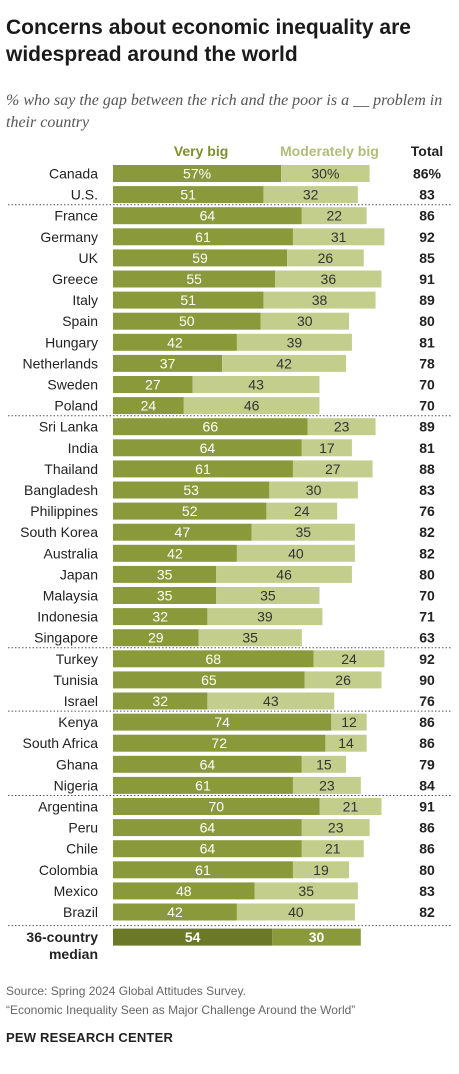  What do you see at coordinates (427, 638) in the screenshot?
I see `total-value: 63` at bounding box center [427, 638].